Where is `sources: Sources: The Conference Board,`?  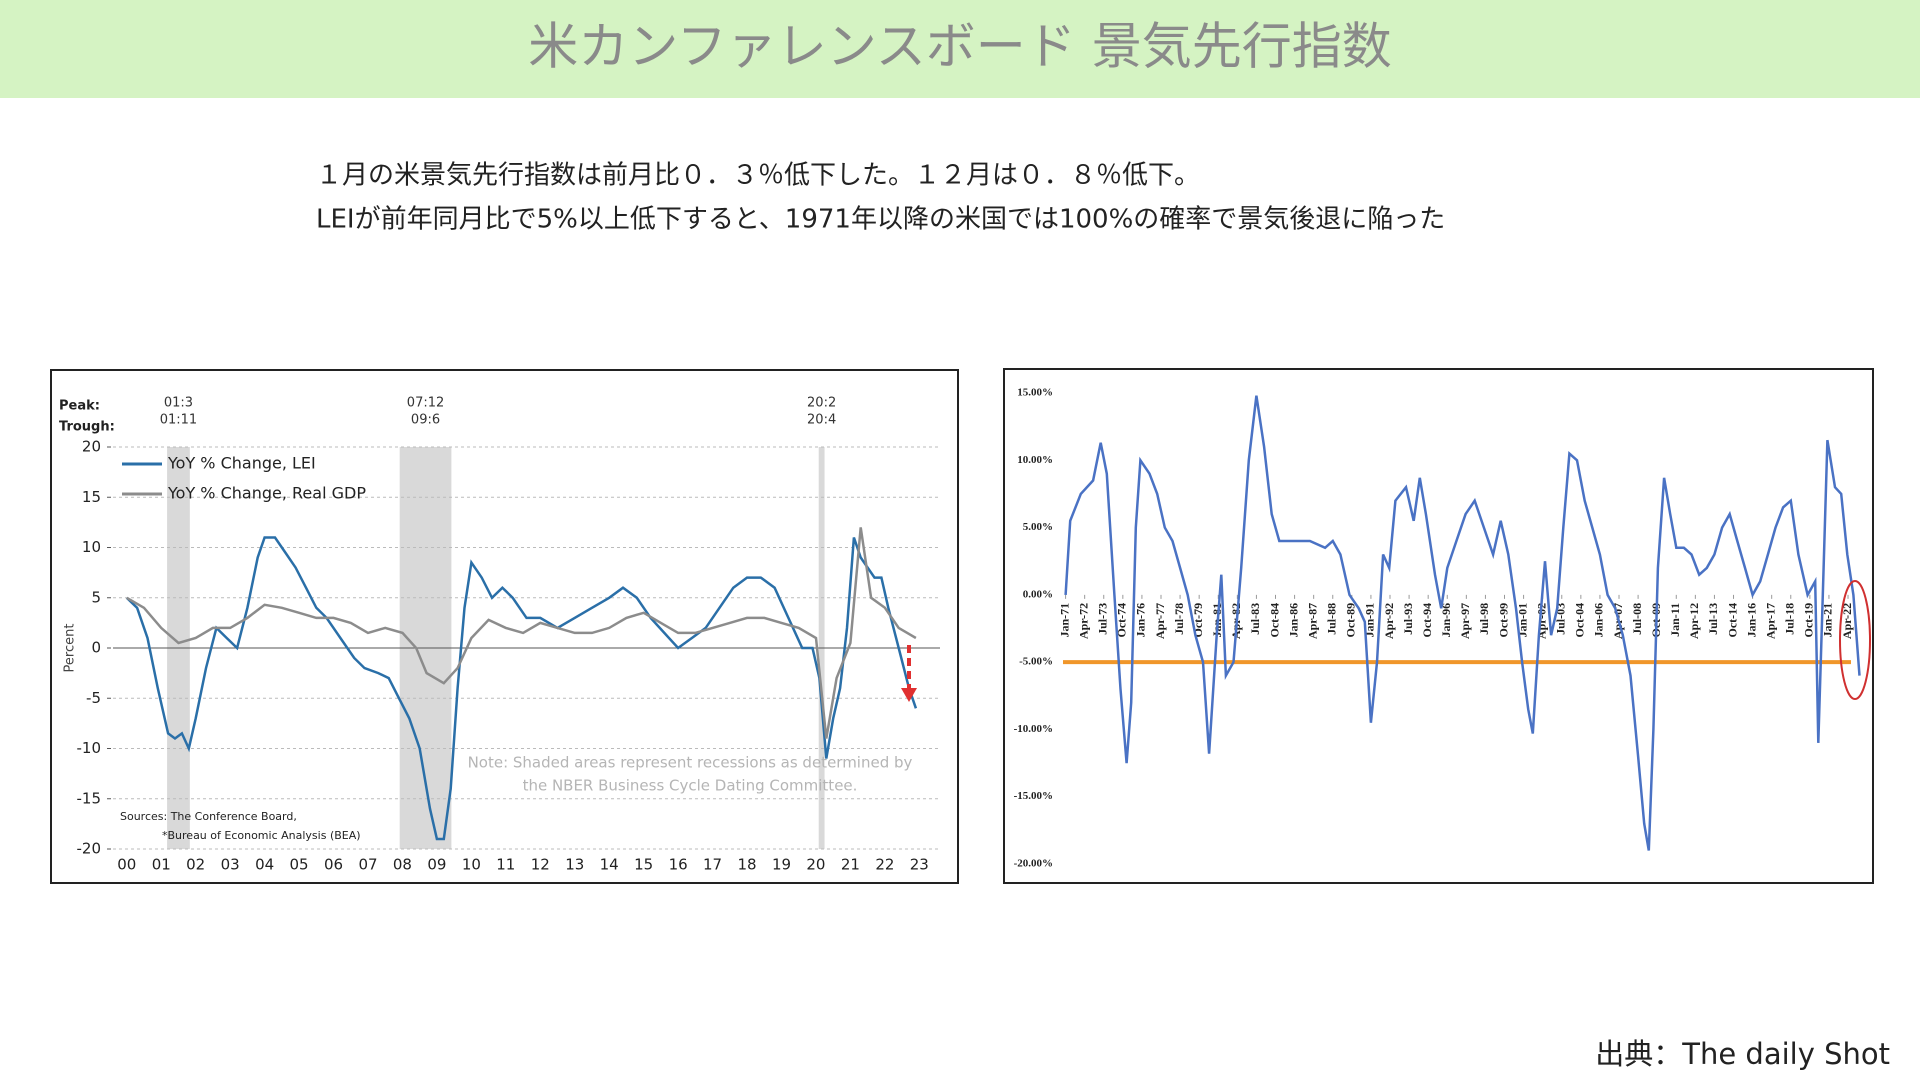
sources: Sources: The Conference Board, is located at coordinates (208, 816).